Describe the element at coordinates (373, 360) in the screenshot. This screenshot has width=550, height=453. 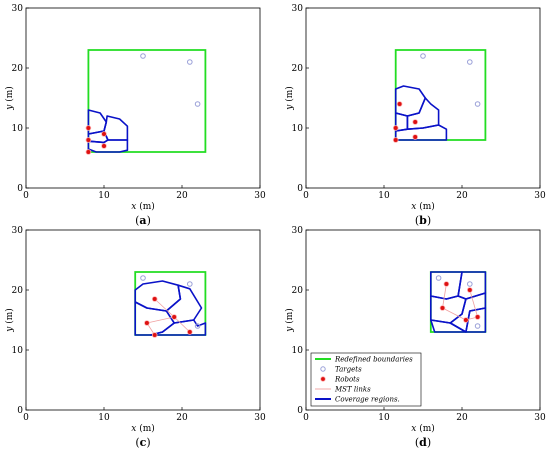
I see `legend-label: Redefined boundaries` at that location.